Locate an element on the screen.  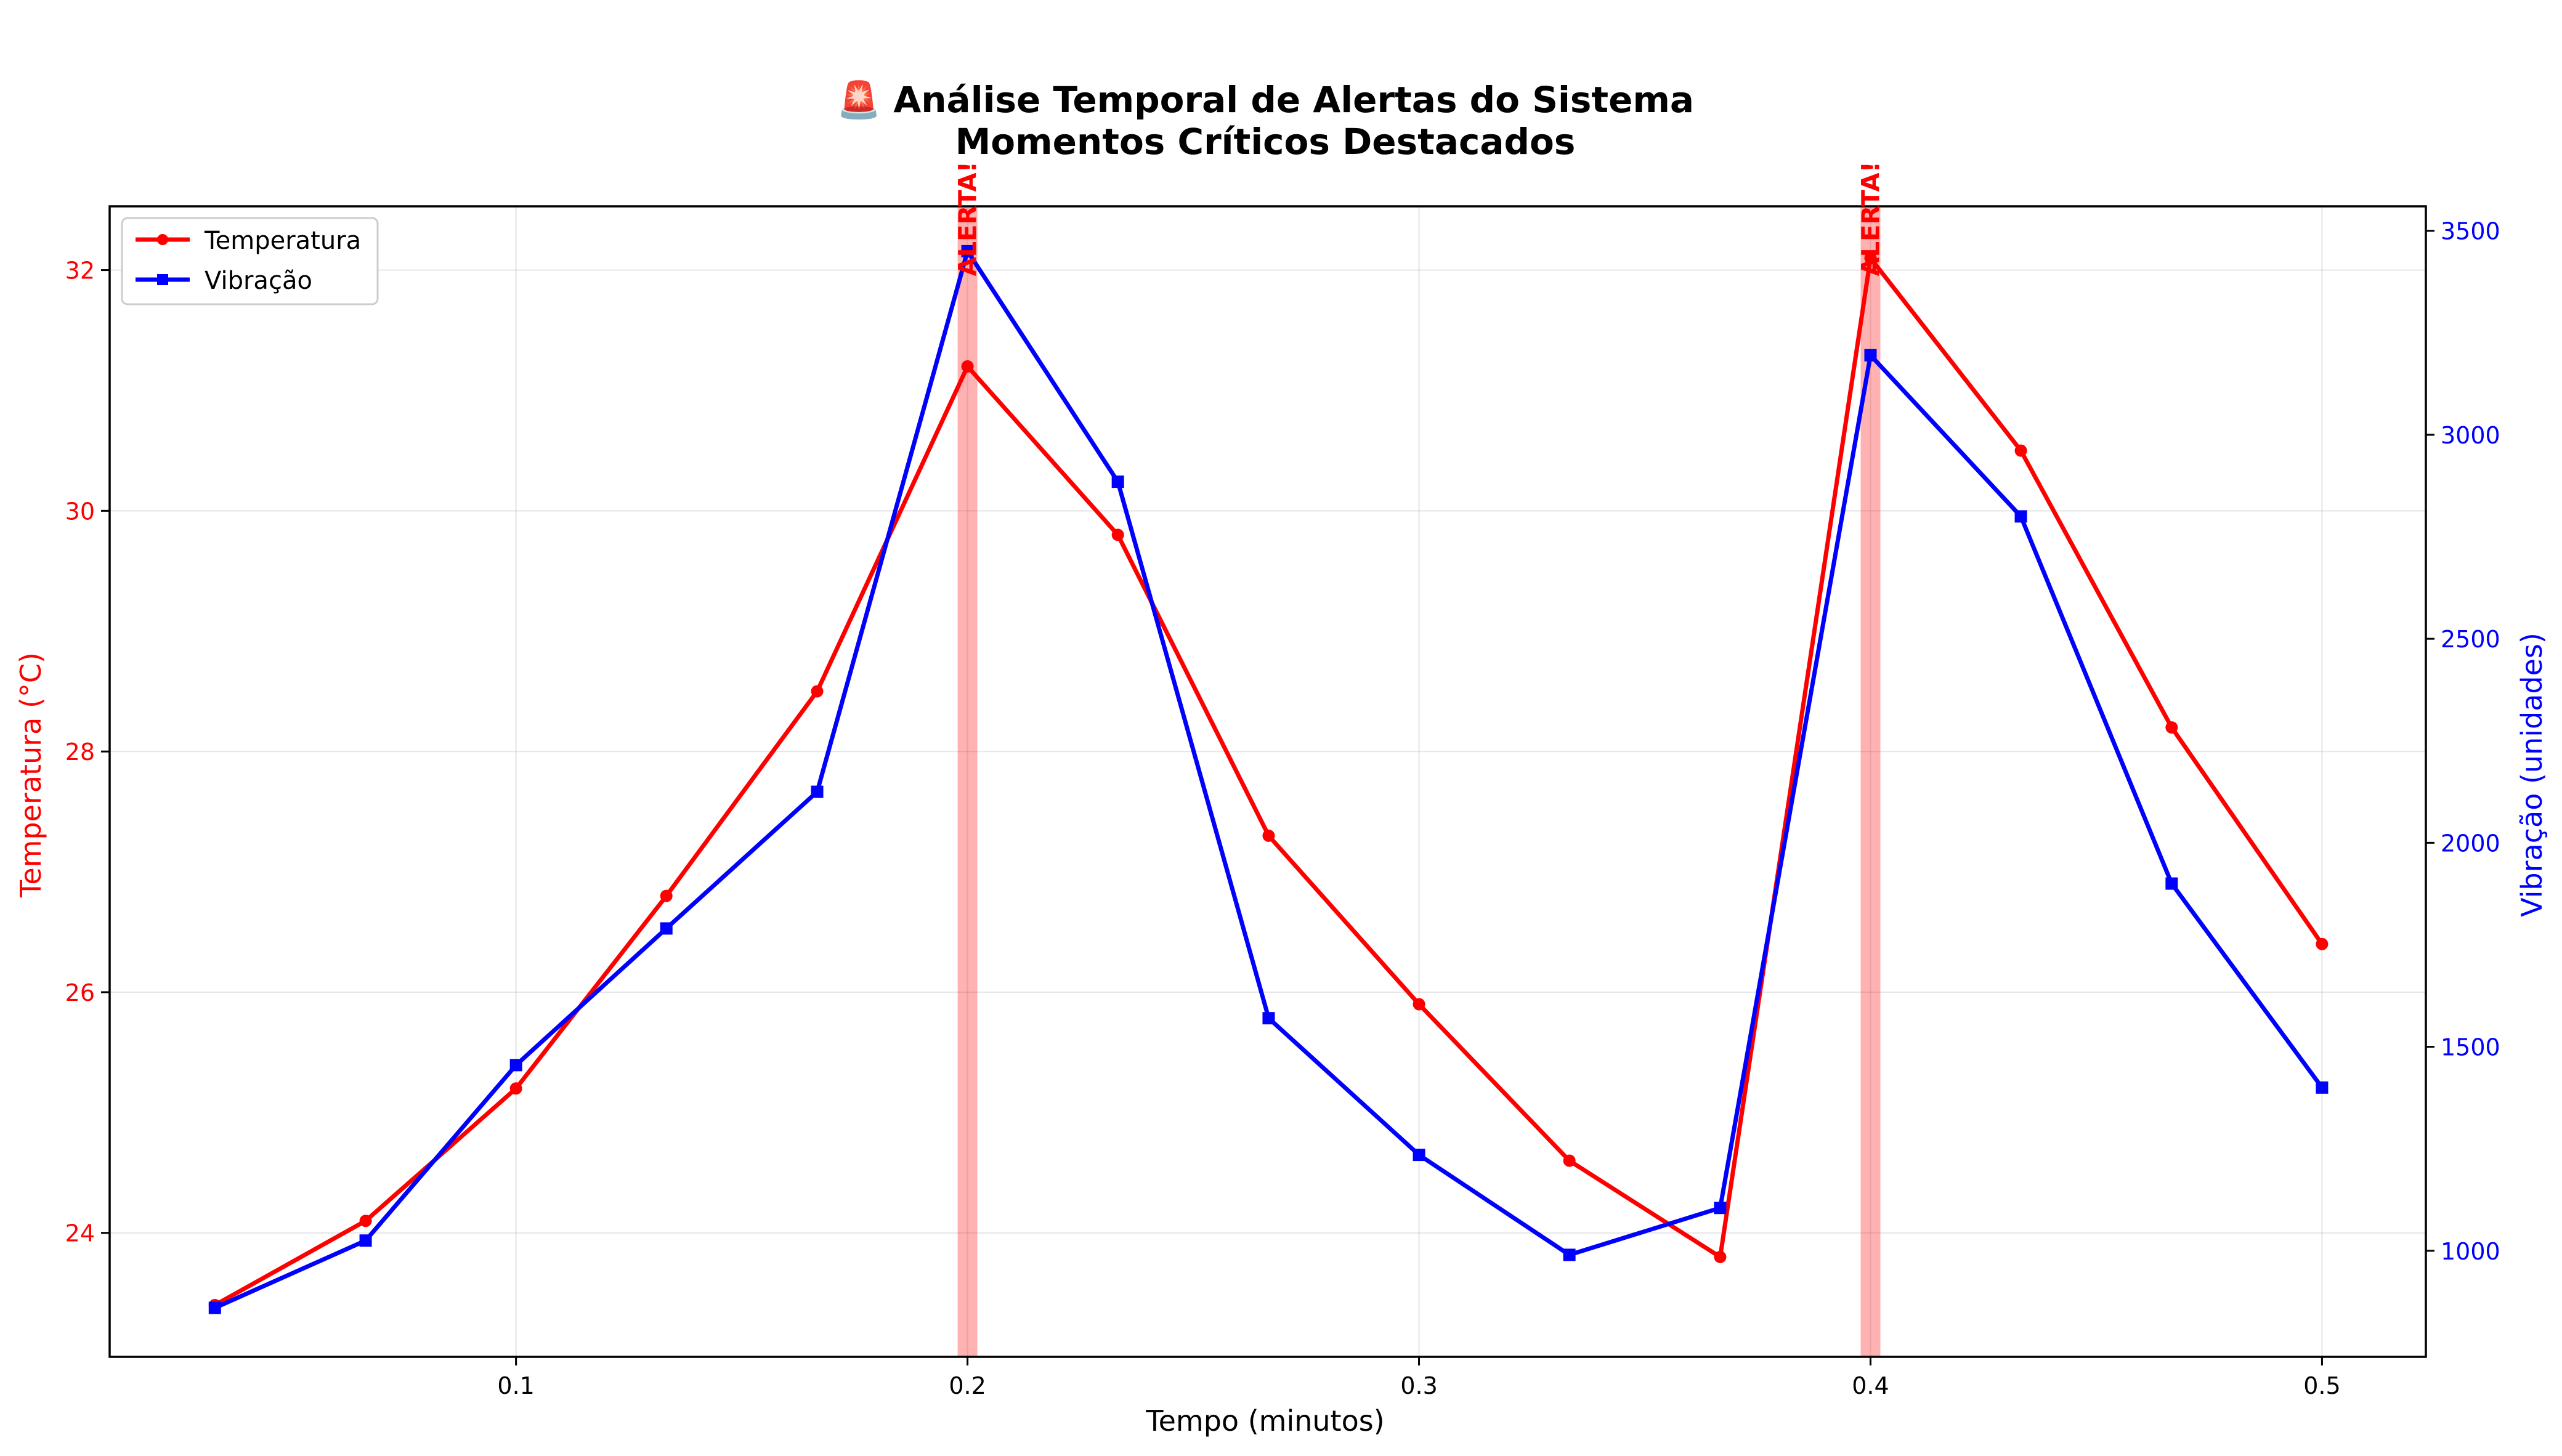
legend-marker-temperatura is located at coordinates (162, 240).